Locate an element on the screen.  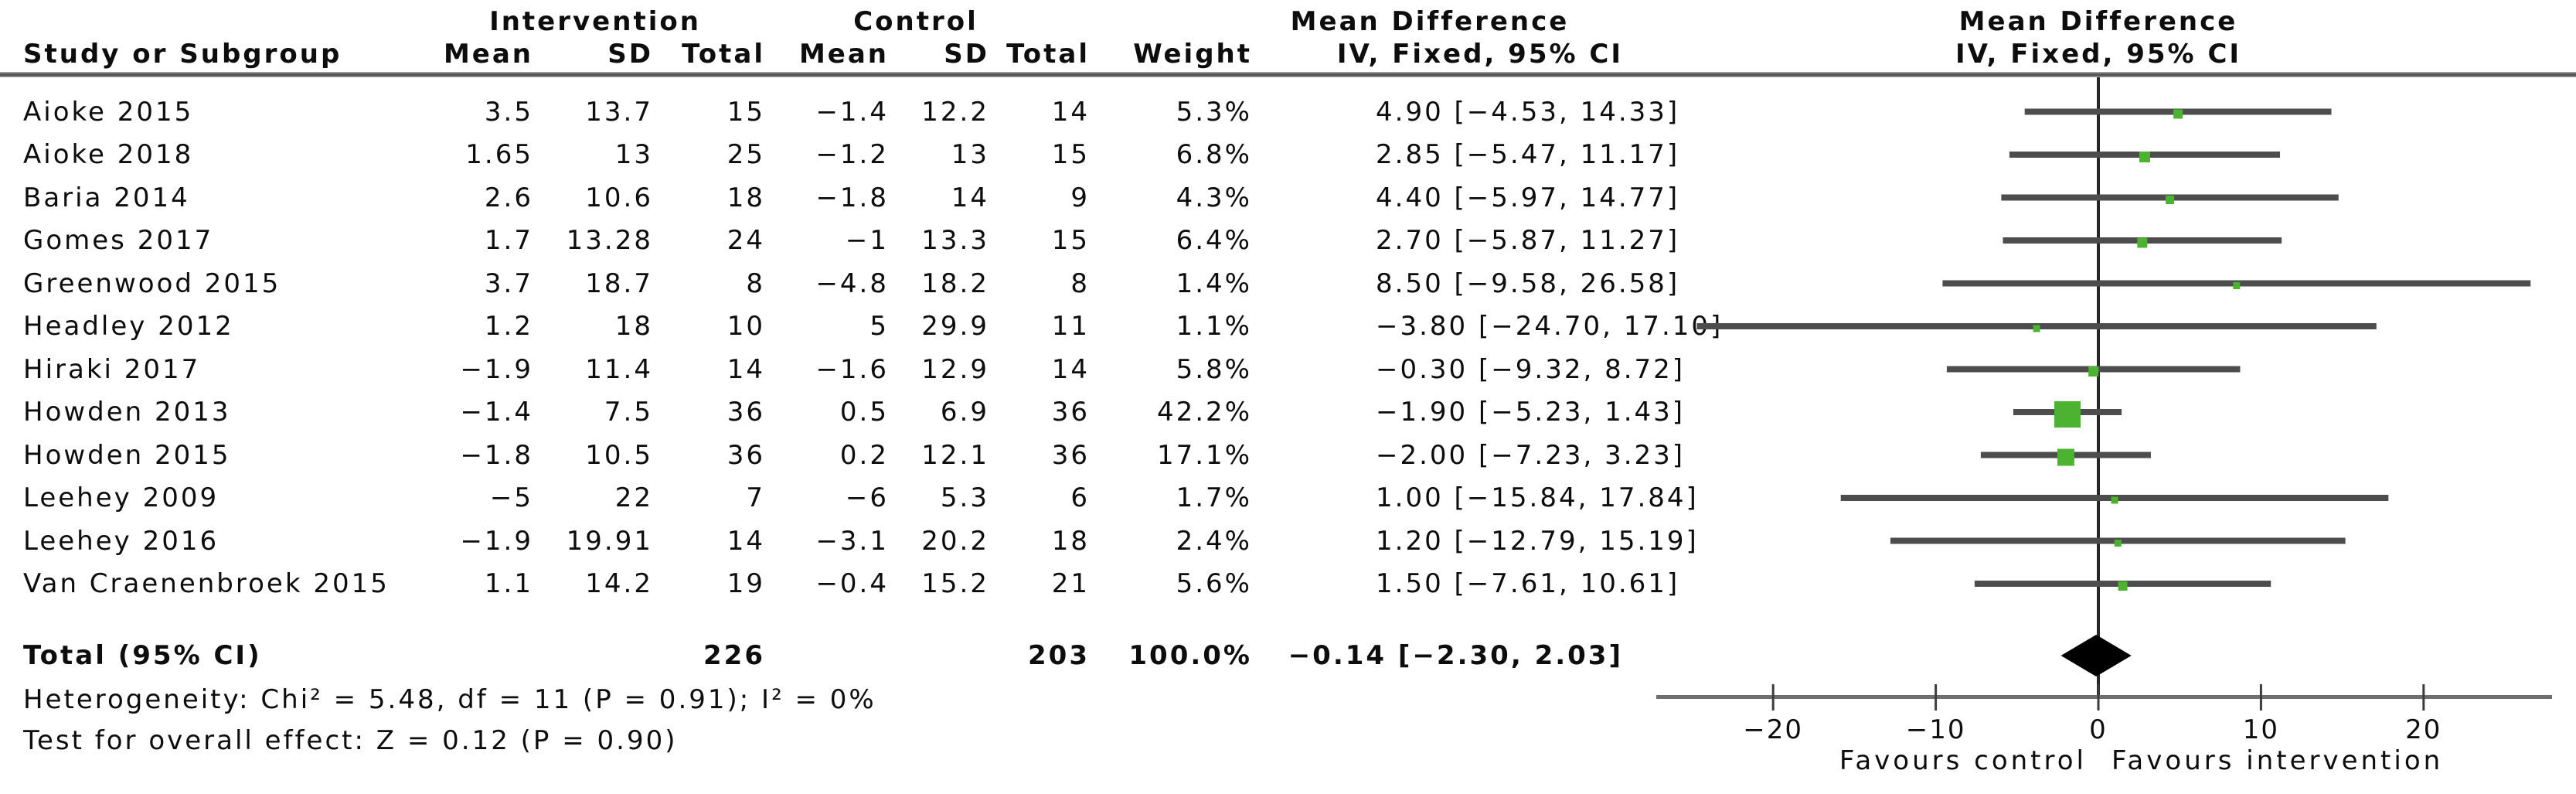
study-label: Headley 2012 is located at coordinates (128, 326).